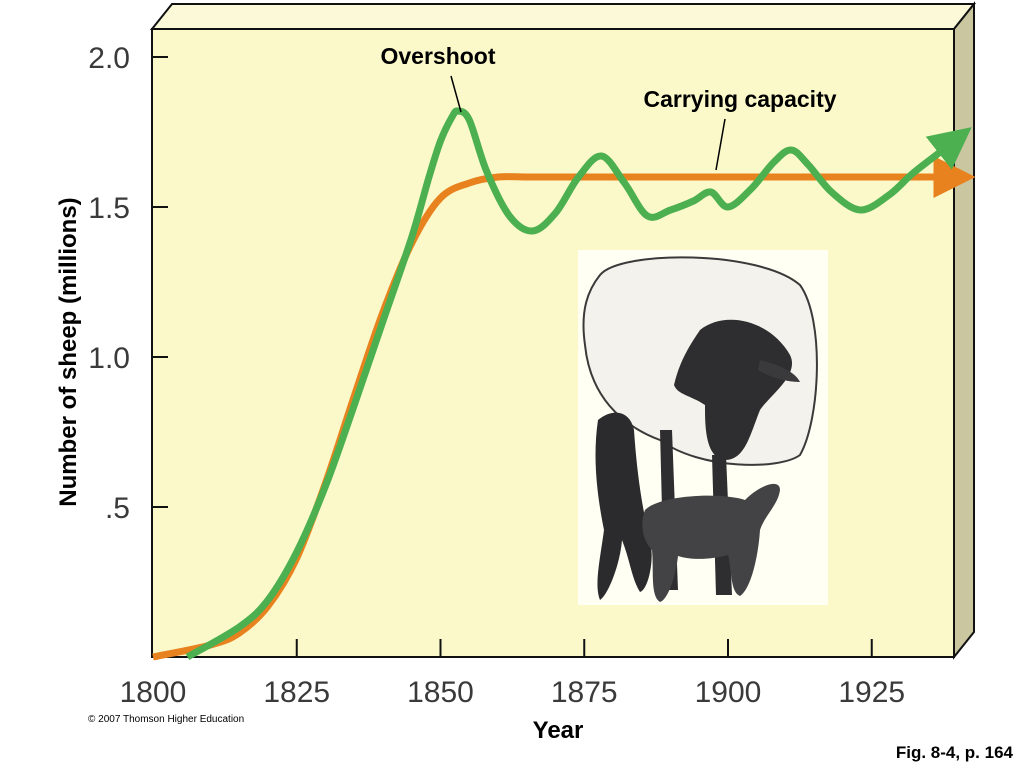 The width and height of the screenshot is (1024, 768). Describe the element at coordinates (584, 692) in the screenshot. I see `x-tick-label: 1875` at that location.